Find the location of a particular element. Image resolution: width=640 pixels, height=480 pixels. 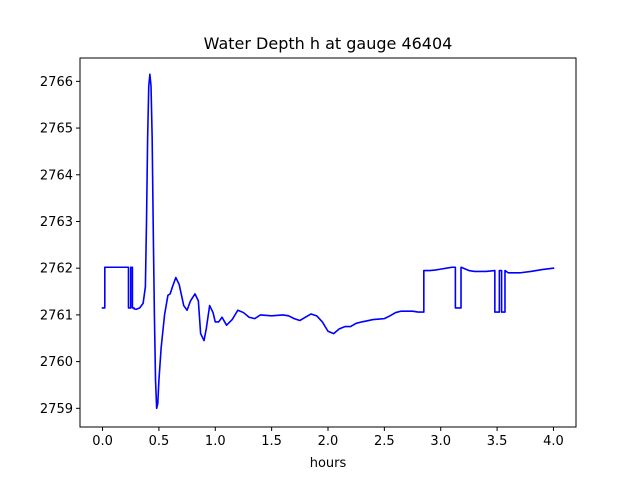

x-tick-label: 3.5 is located at coordinates (497, 441).